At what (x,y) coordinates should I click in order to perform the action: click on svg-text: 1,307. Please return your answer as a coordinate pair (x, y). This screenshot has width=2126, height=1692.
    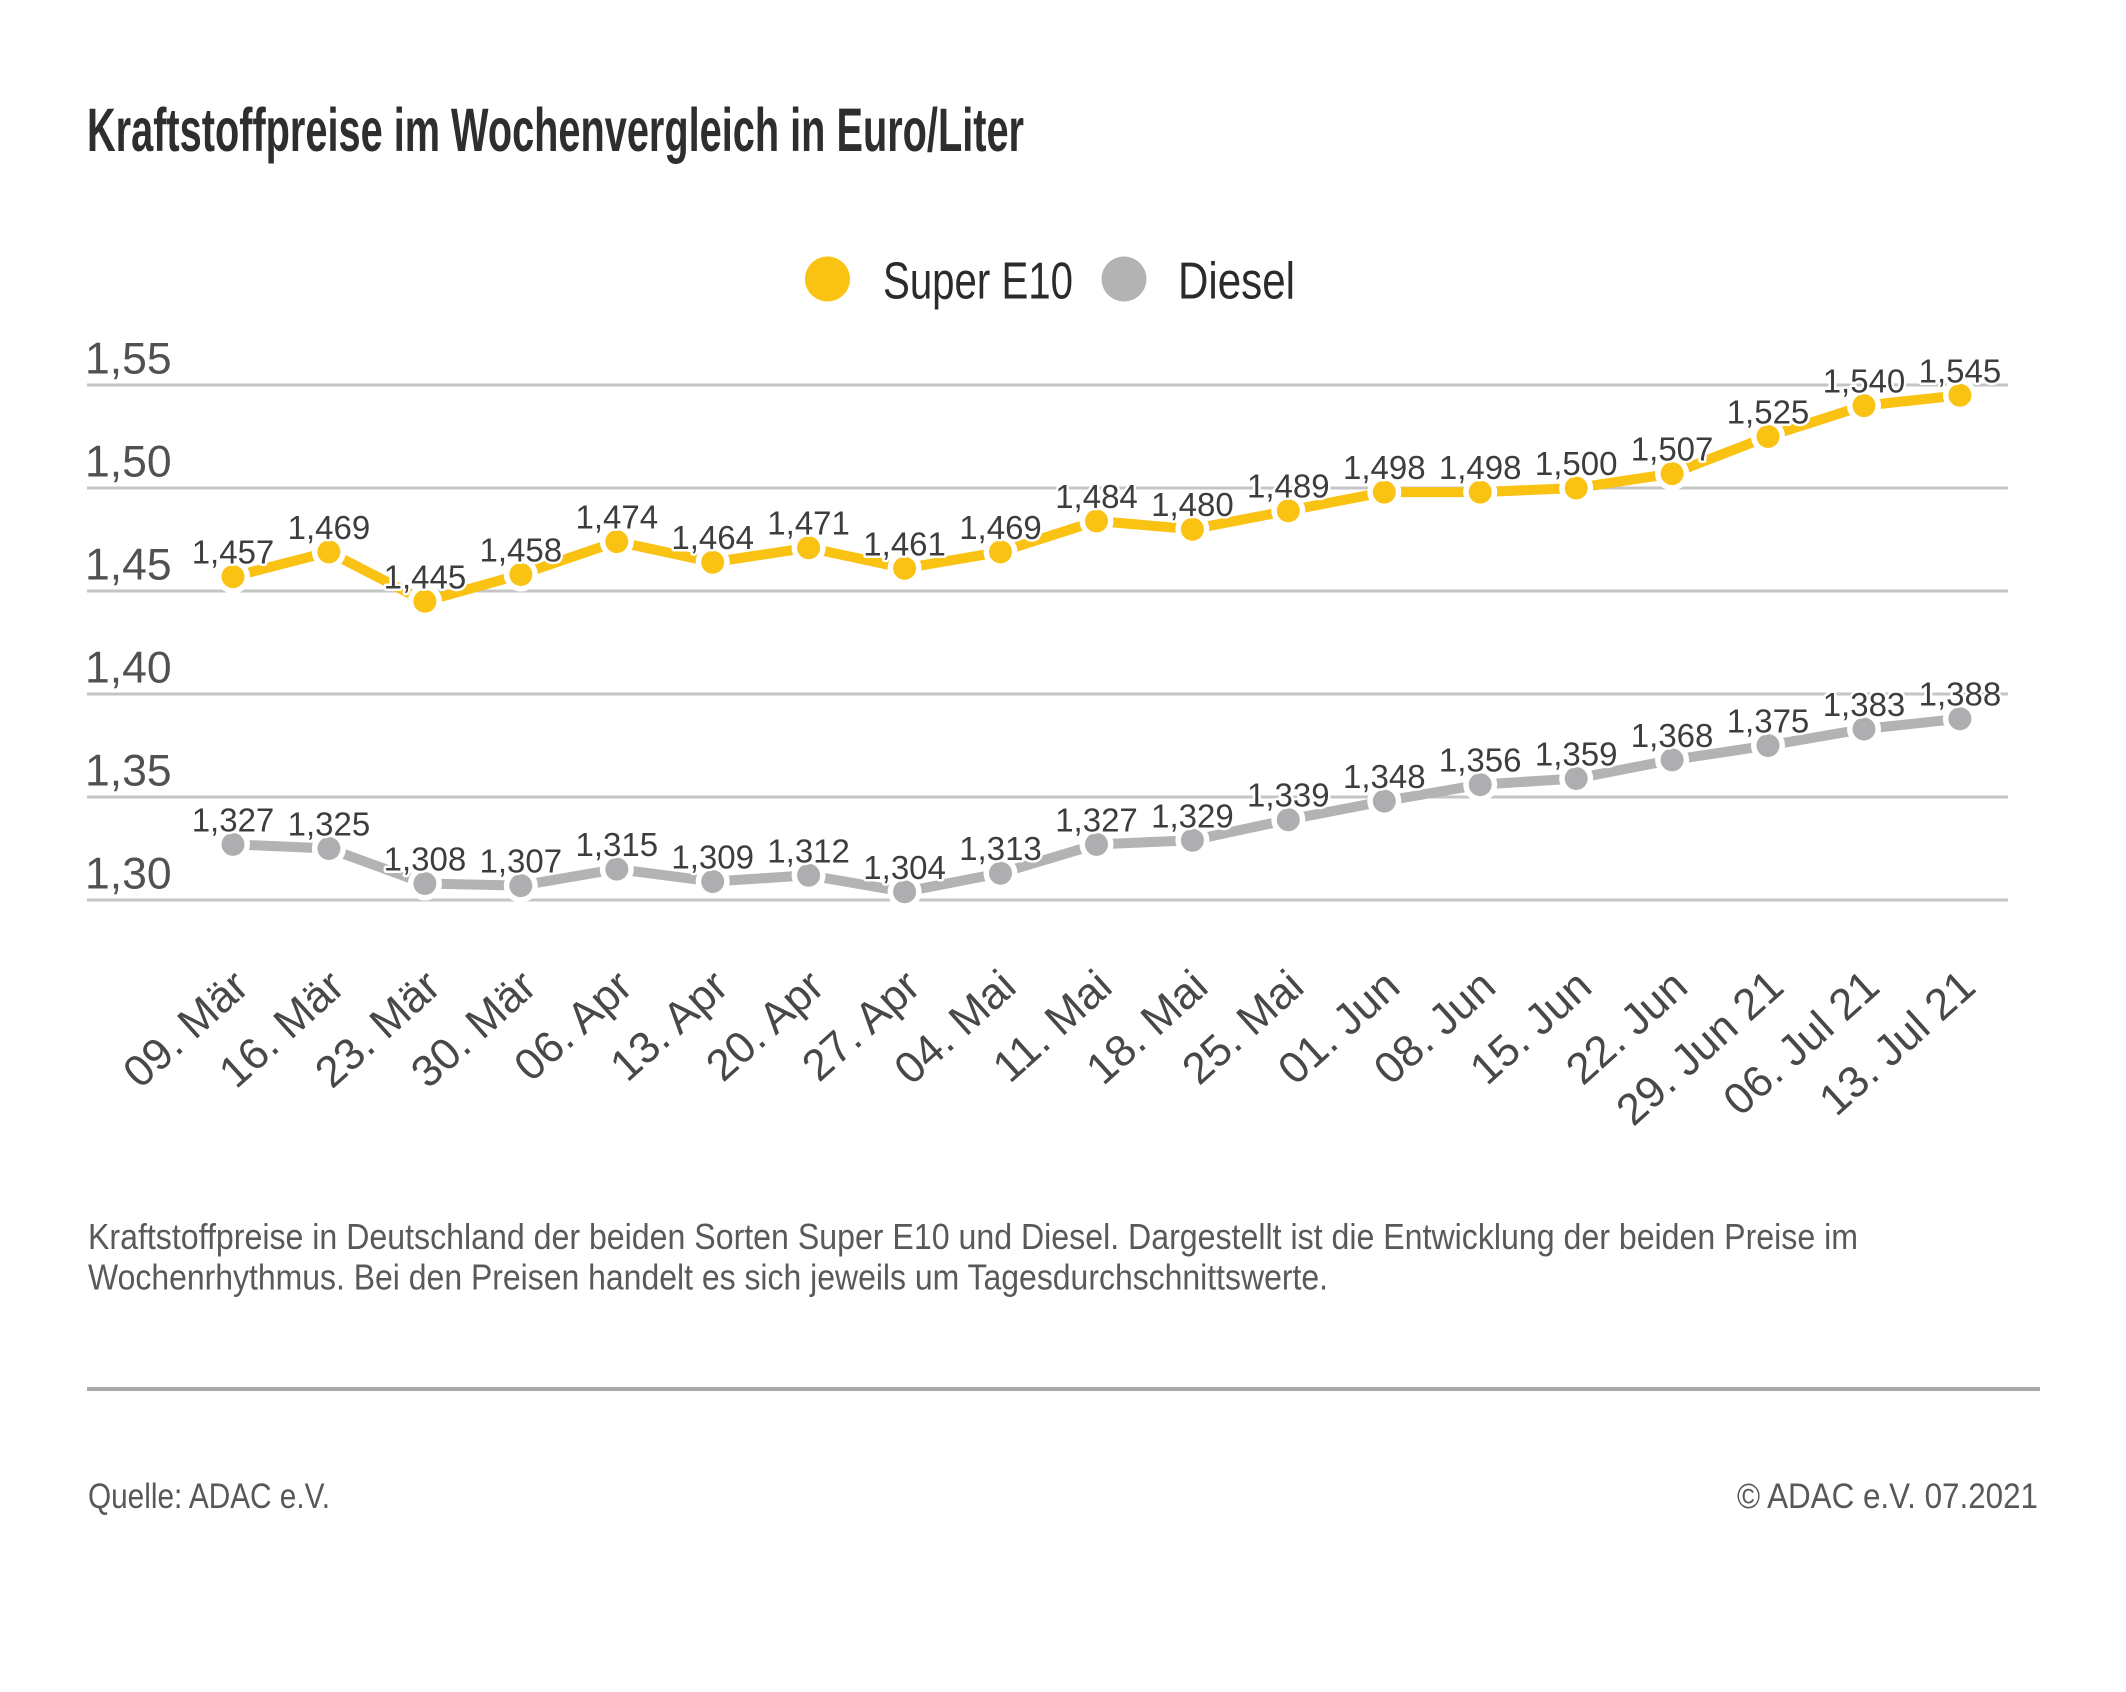
    Looking at the image, I should click on (521, 861).